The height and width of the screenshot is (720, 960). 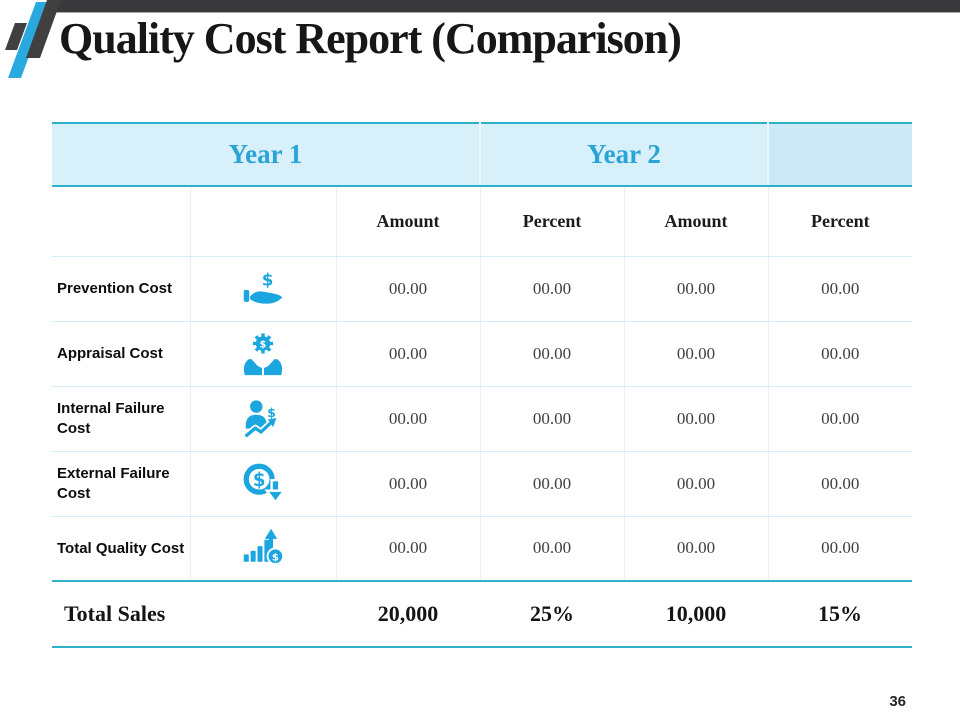 I want to click on total-sales-empty-cell, so click(x=263, y=614).